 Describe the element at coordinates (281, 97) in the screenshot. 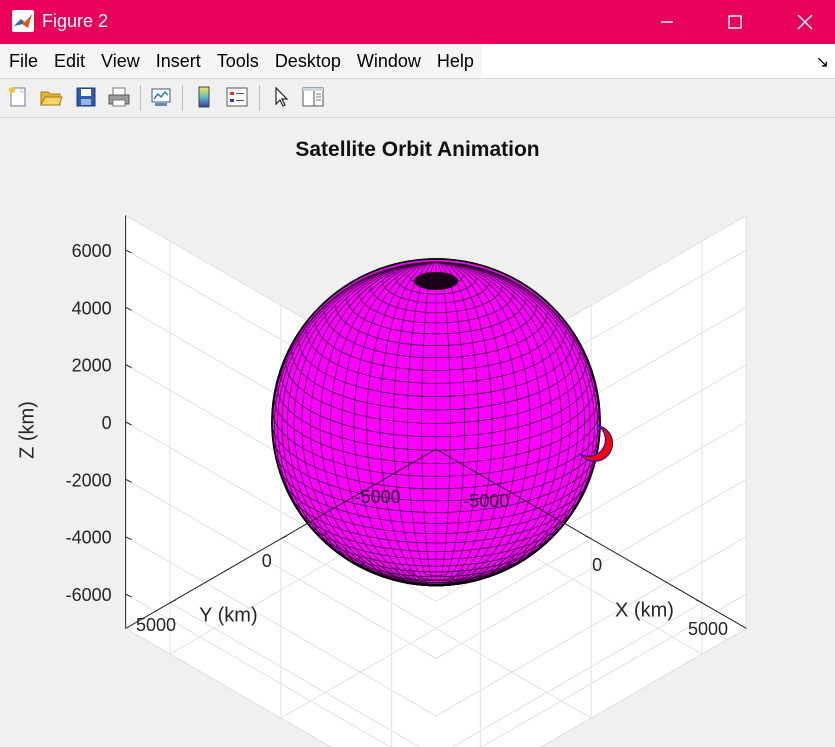

I see `select-arrow-icon` at that location.